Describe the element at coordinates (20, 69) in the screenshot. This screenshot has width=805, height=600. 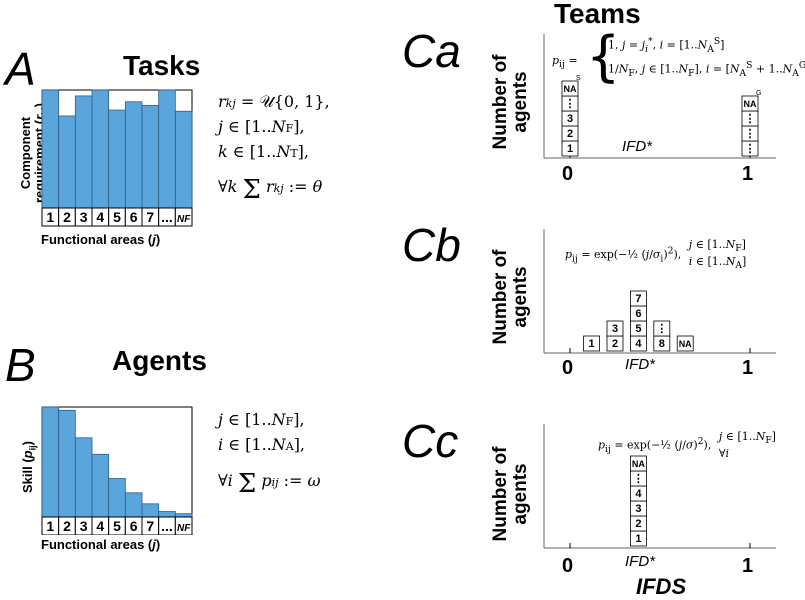
I see `panel-a-label: A` at that location.